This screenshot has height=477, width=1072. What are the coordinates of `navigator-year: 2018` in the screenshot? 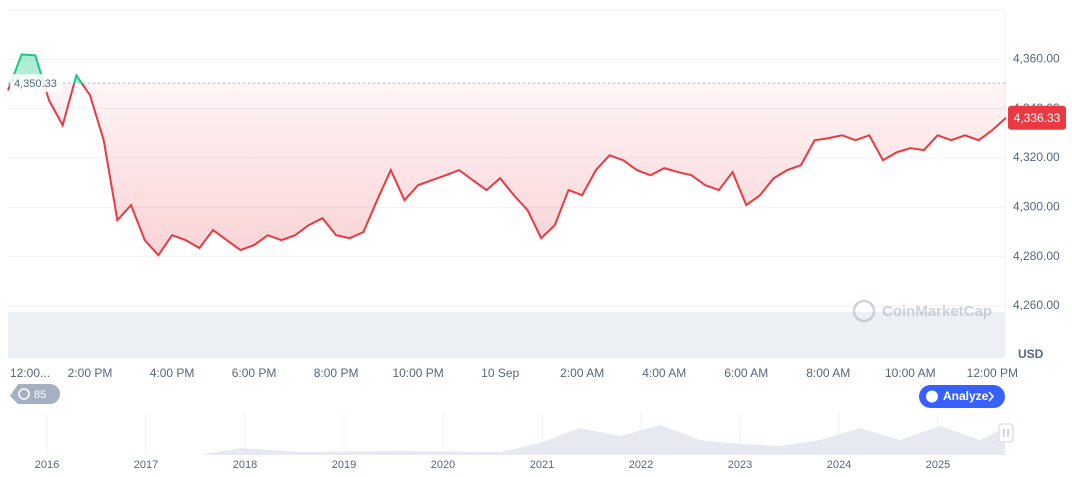 It's located at (245, 465).